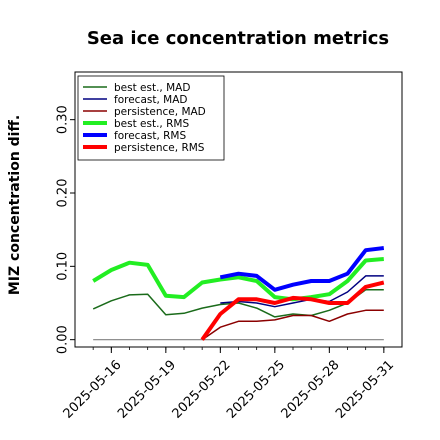 The height and width of the screenshot is (440, 440). Describe the element at coordinates (152, 88) in the screenshot. I see `legend-entry: best est., MAD` at that location.